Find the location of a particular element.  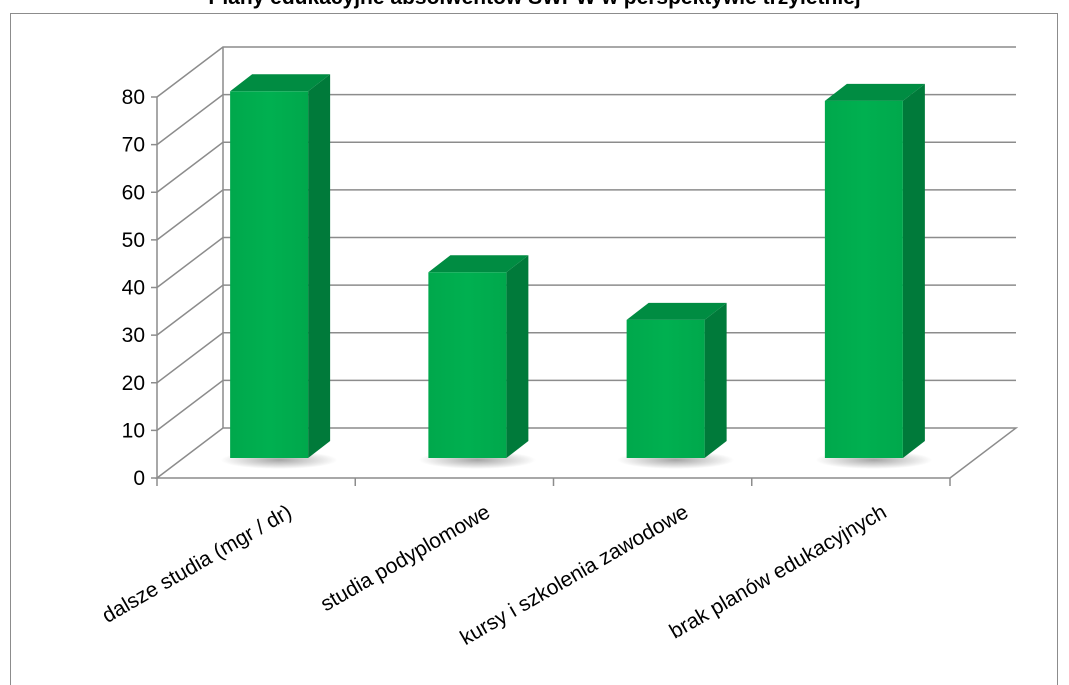

y-tick-label: 30 is located at coordinates (133, 335).